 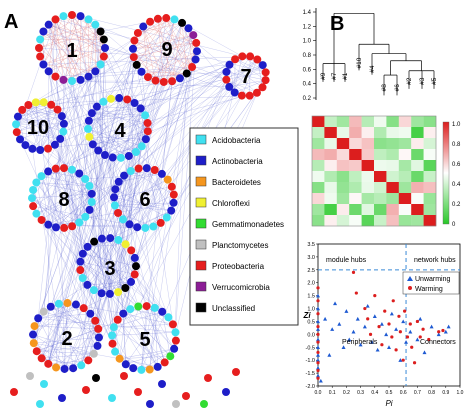 What do you see at coordinates (431, 393) in the screenshot?
I see `x-tick-label: 0.8` at bounding box center [431, 393].